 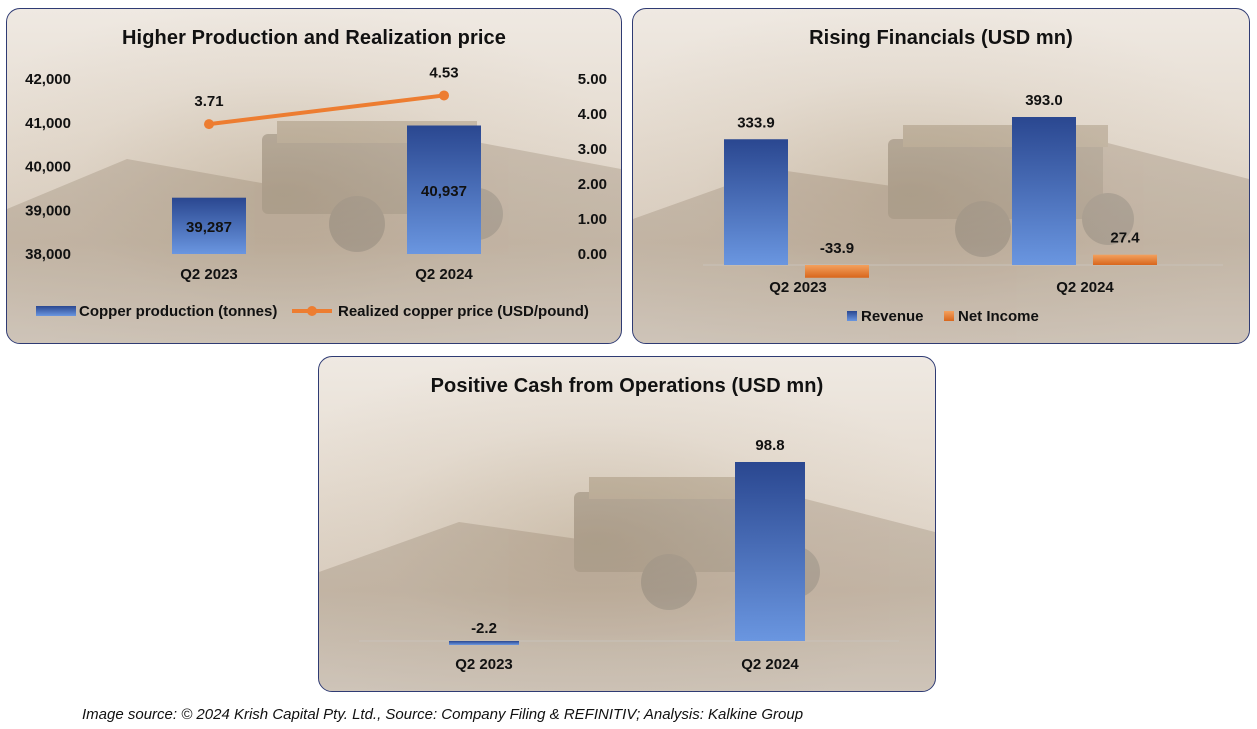 What do you see at coordinates (463, 311) in the screenshot?
I see `legend-label-price: Realized copper price (USD/pound)` at bounding box center [463, 311].